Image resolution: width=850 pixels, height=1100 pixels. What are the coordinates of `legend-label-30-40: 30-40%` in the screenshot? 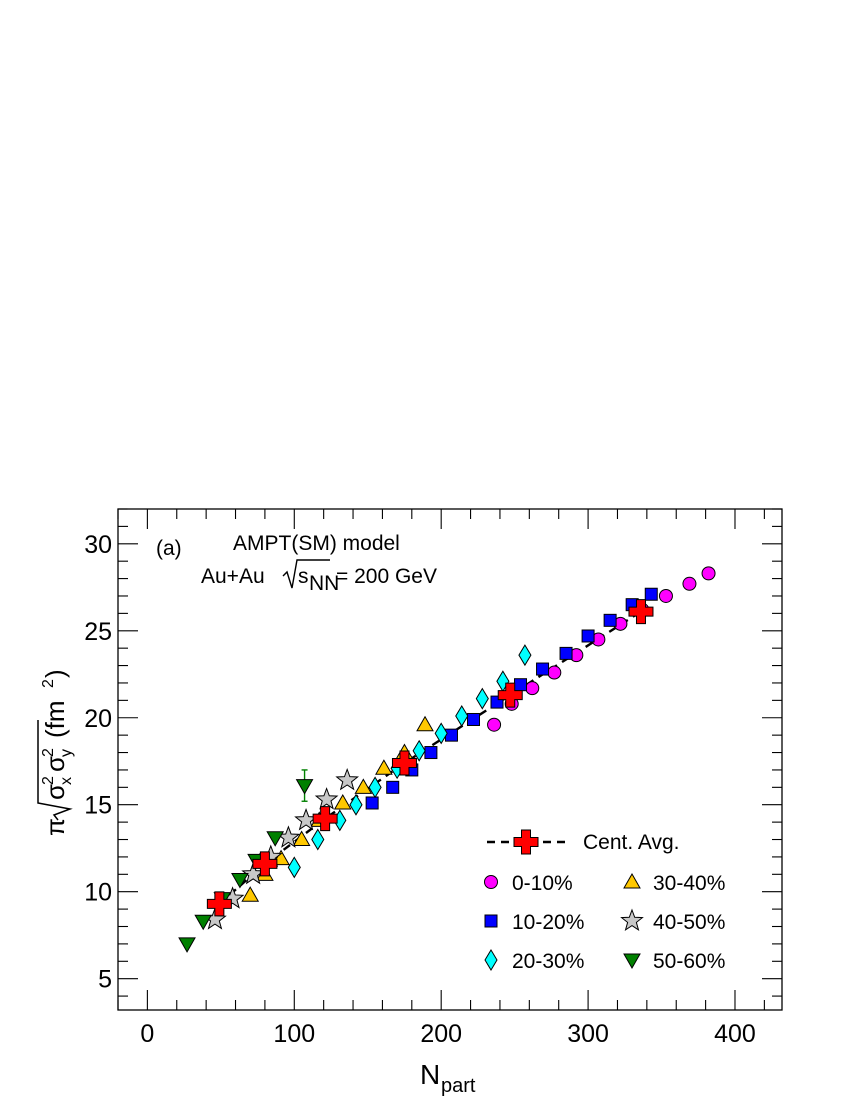 It's located at (689, 883).